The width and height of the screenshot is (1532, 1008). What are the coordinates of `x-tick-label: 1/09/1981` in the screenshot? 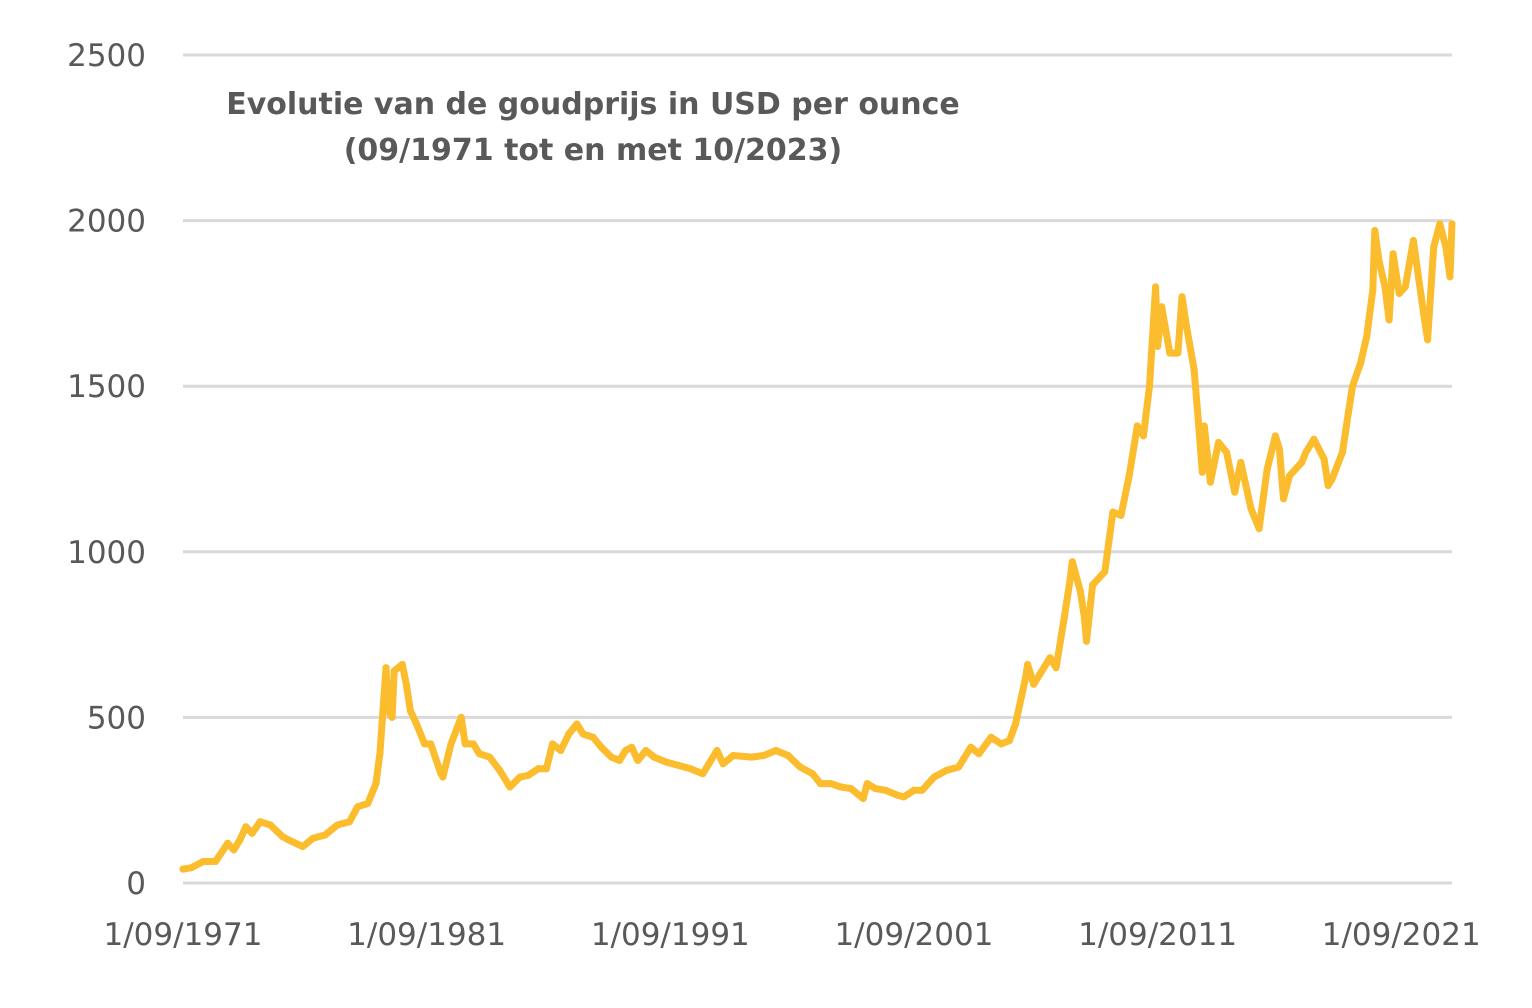 It's located at (426, 935).